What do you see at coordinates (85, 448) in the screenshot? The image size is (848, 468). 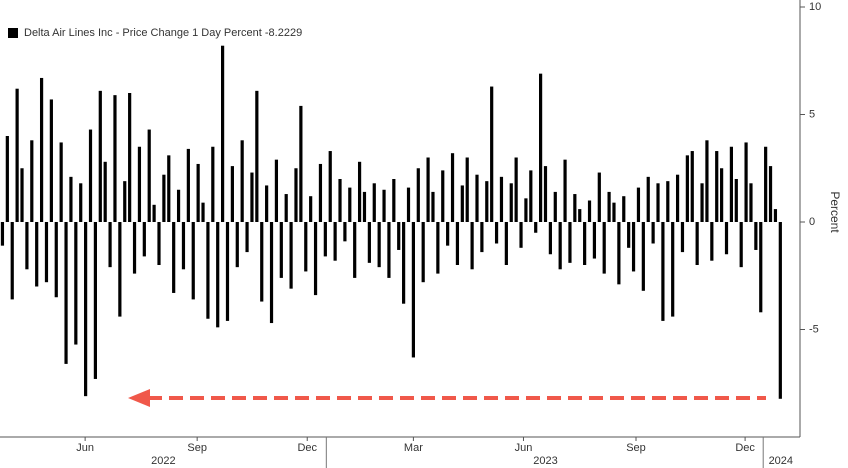 I see `x-tick-label: Jun` at bounding box center [85, 448].